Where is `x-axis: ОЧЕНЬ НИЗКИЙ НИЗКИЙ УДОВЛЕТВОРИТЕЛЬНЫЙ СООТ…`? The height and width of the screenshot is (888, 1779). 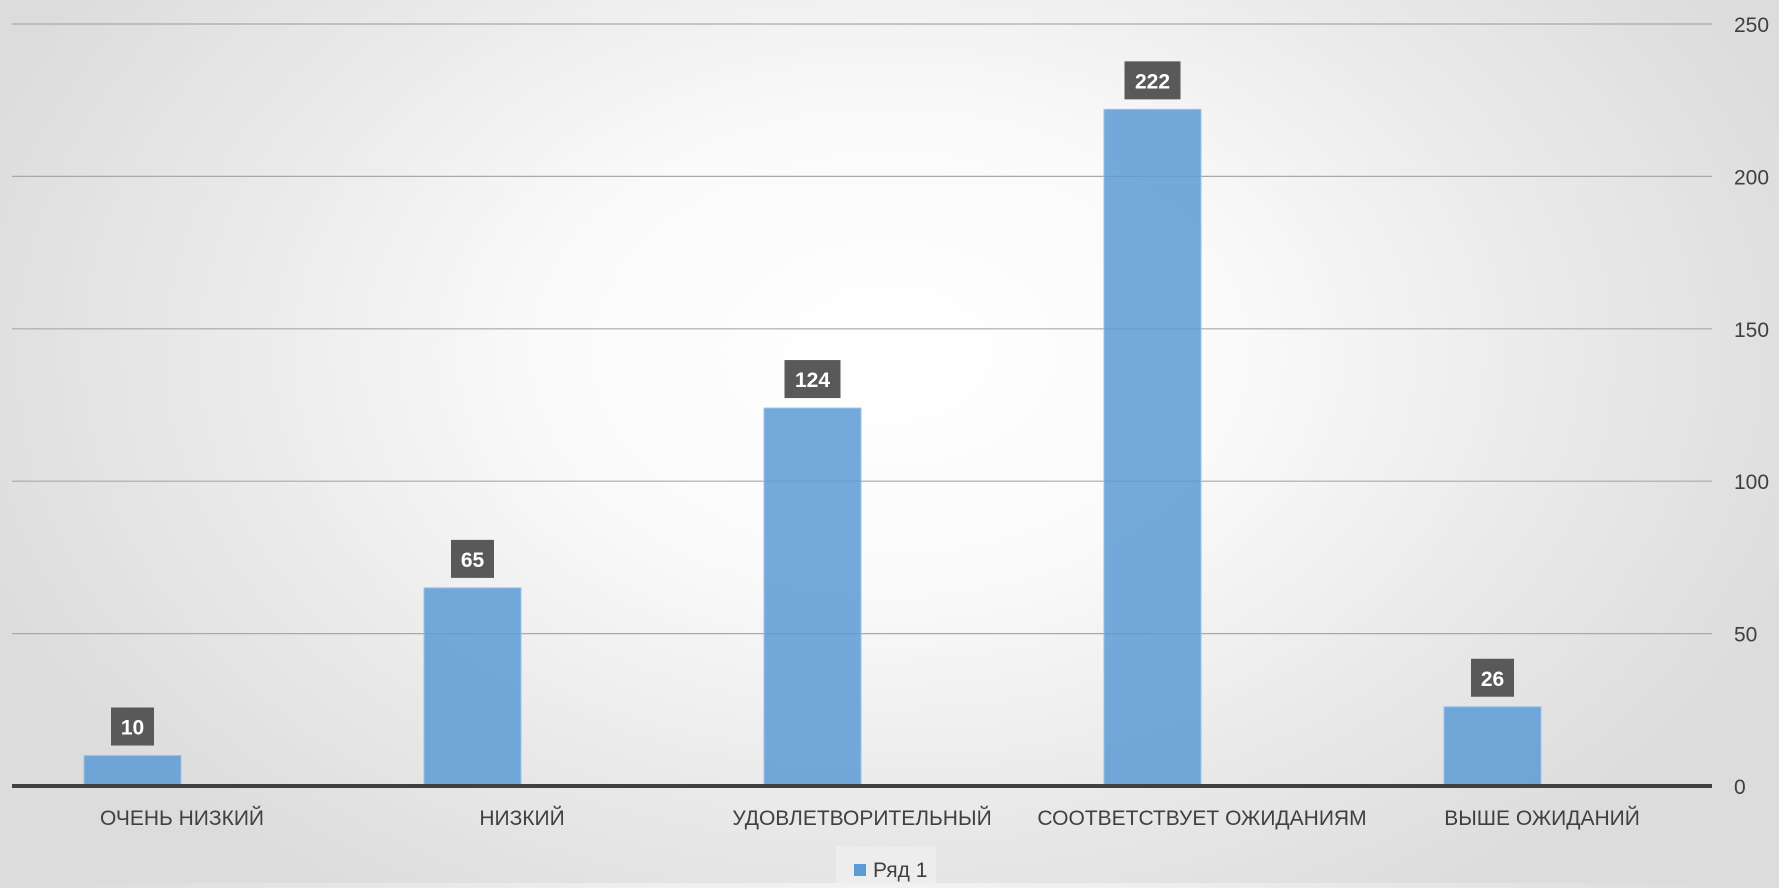 x-axis: ОЧЕНЬ НИЗКИЙ НИЗКИЙ УДОВЛЕТВОРИТЕЛЬНЫЙ СООТ… is located at coordinates (870, 818).